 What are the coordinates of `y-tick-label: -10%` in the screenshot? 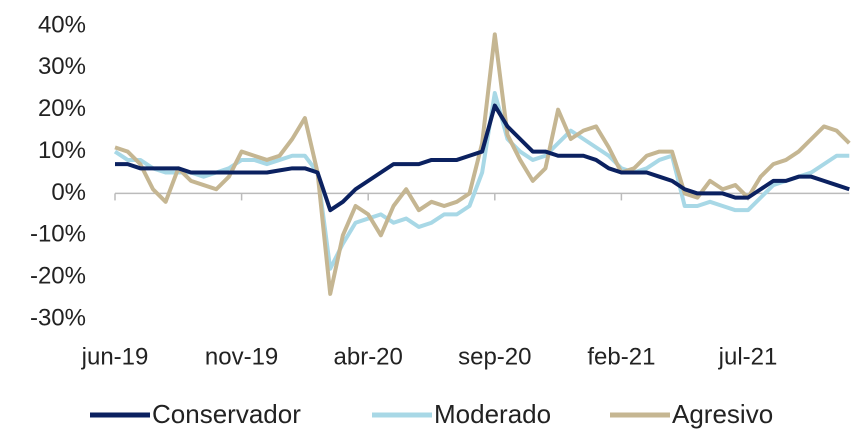 It's located at (58, 234).